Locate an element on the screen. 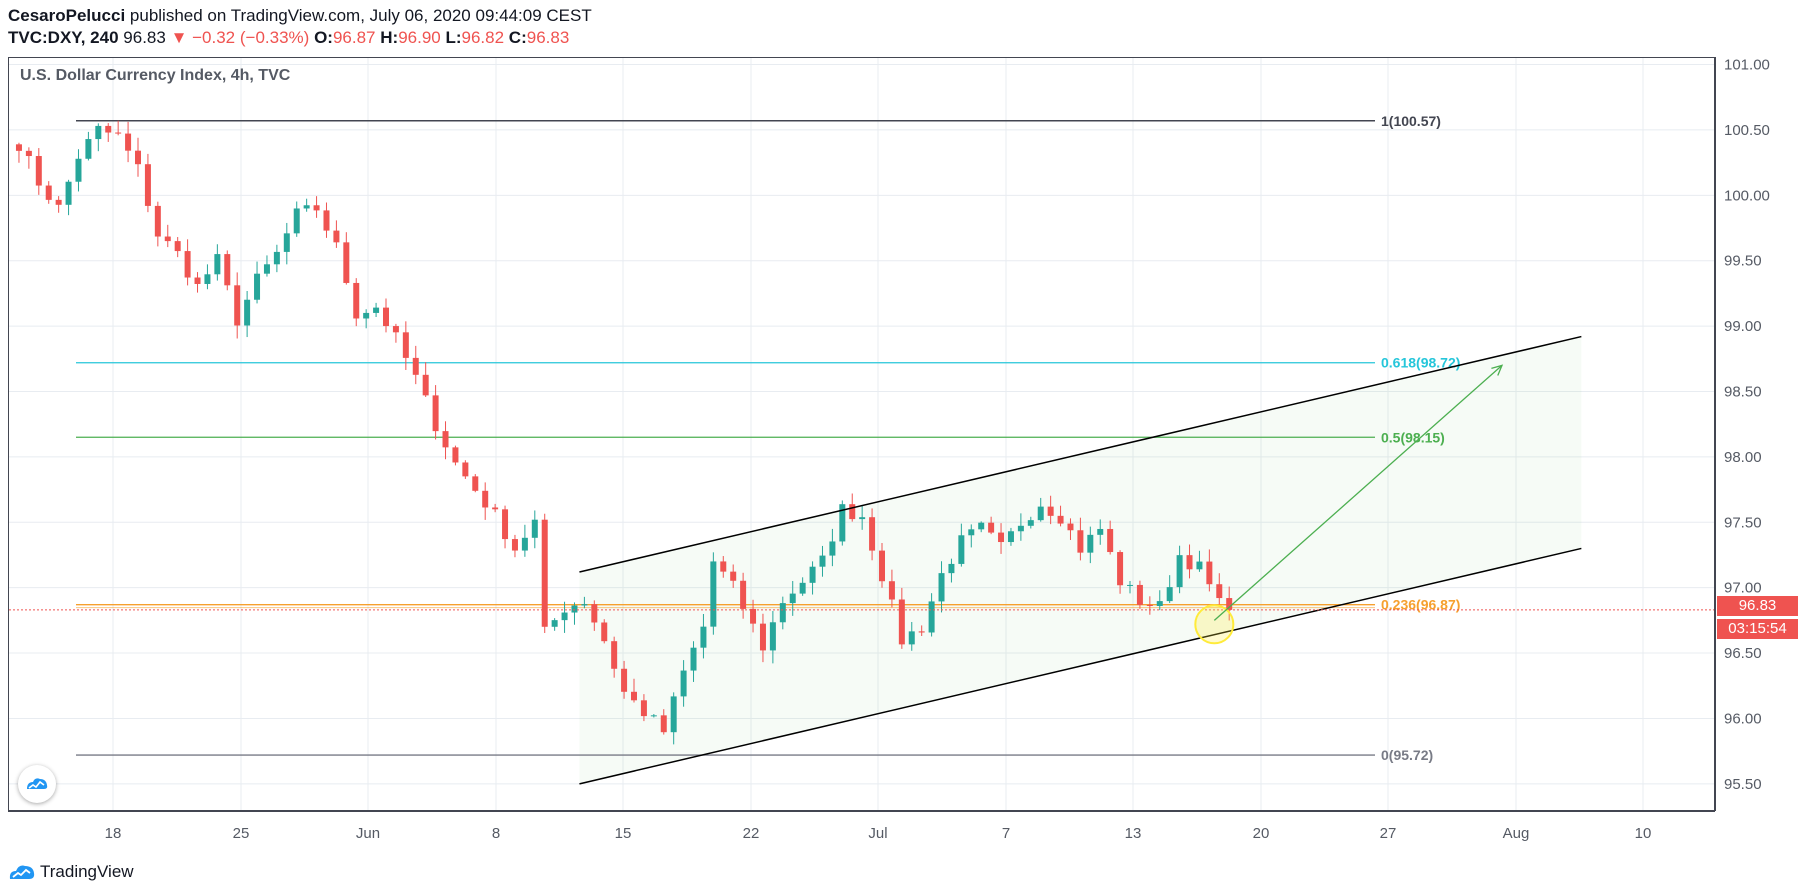 This screenshot has width=1805, height=896. high-value: 96.90 is located at coordinates (419, 37).